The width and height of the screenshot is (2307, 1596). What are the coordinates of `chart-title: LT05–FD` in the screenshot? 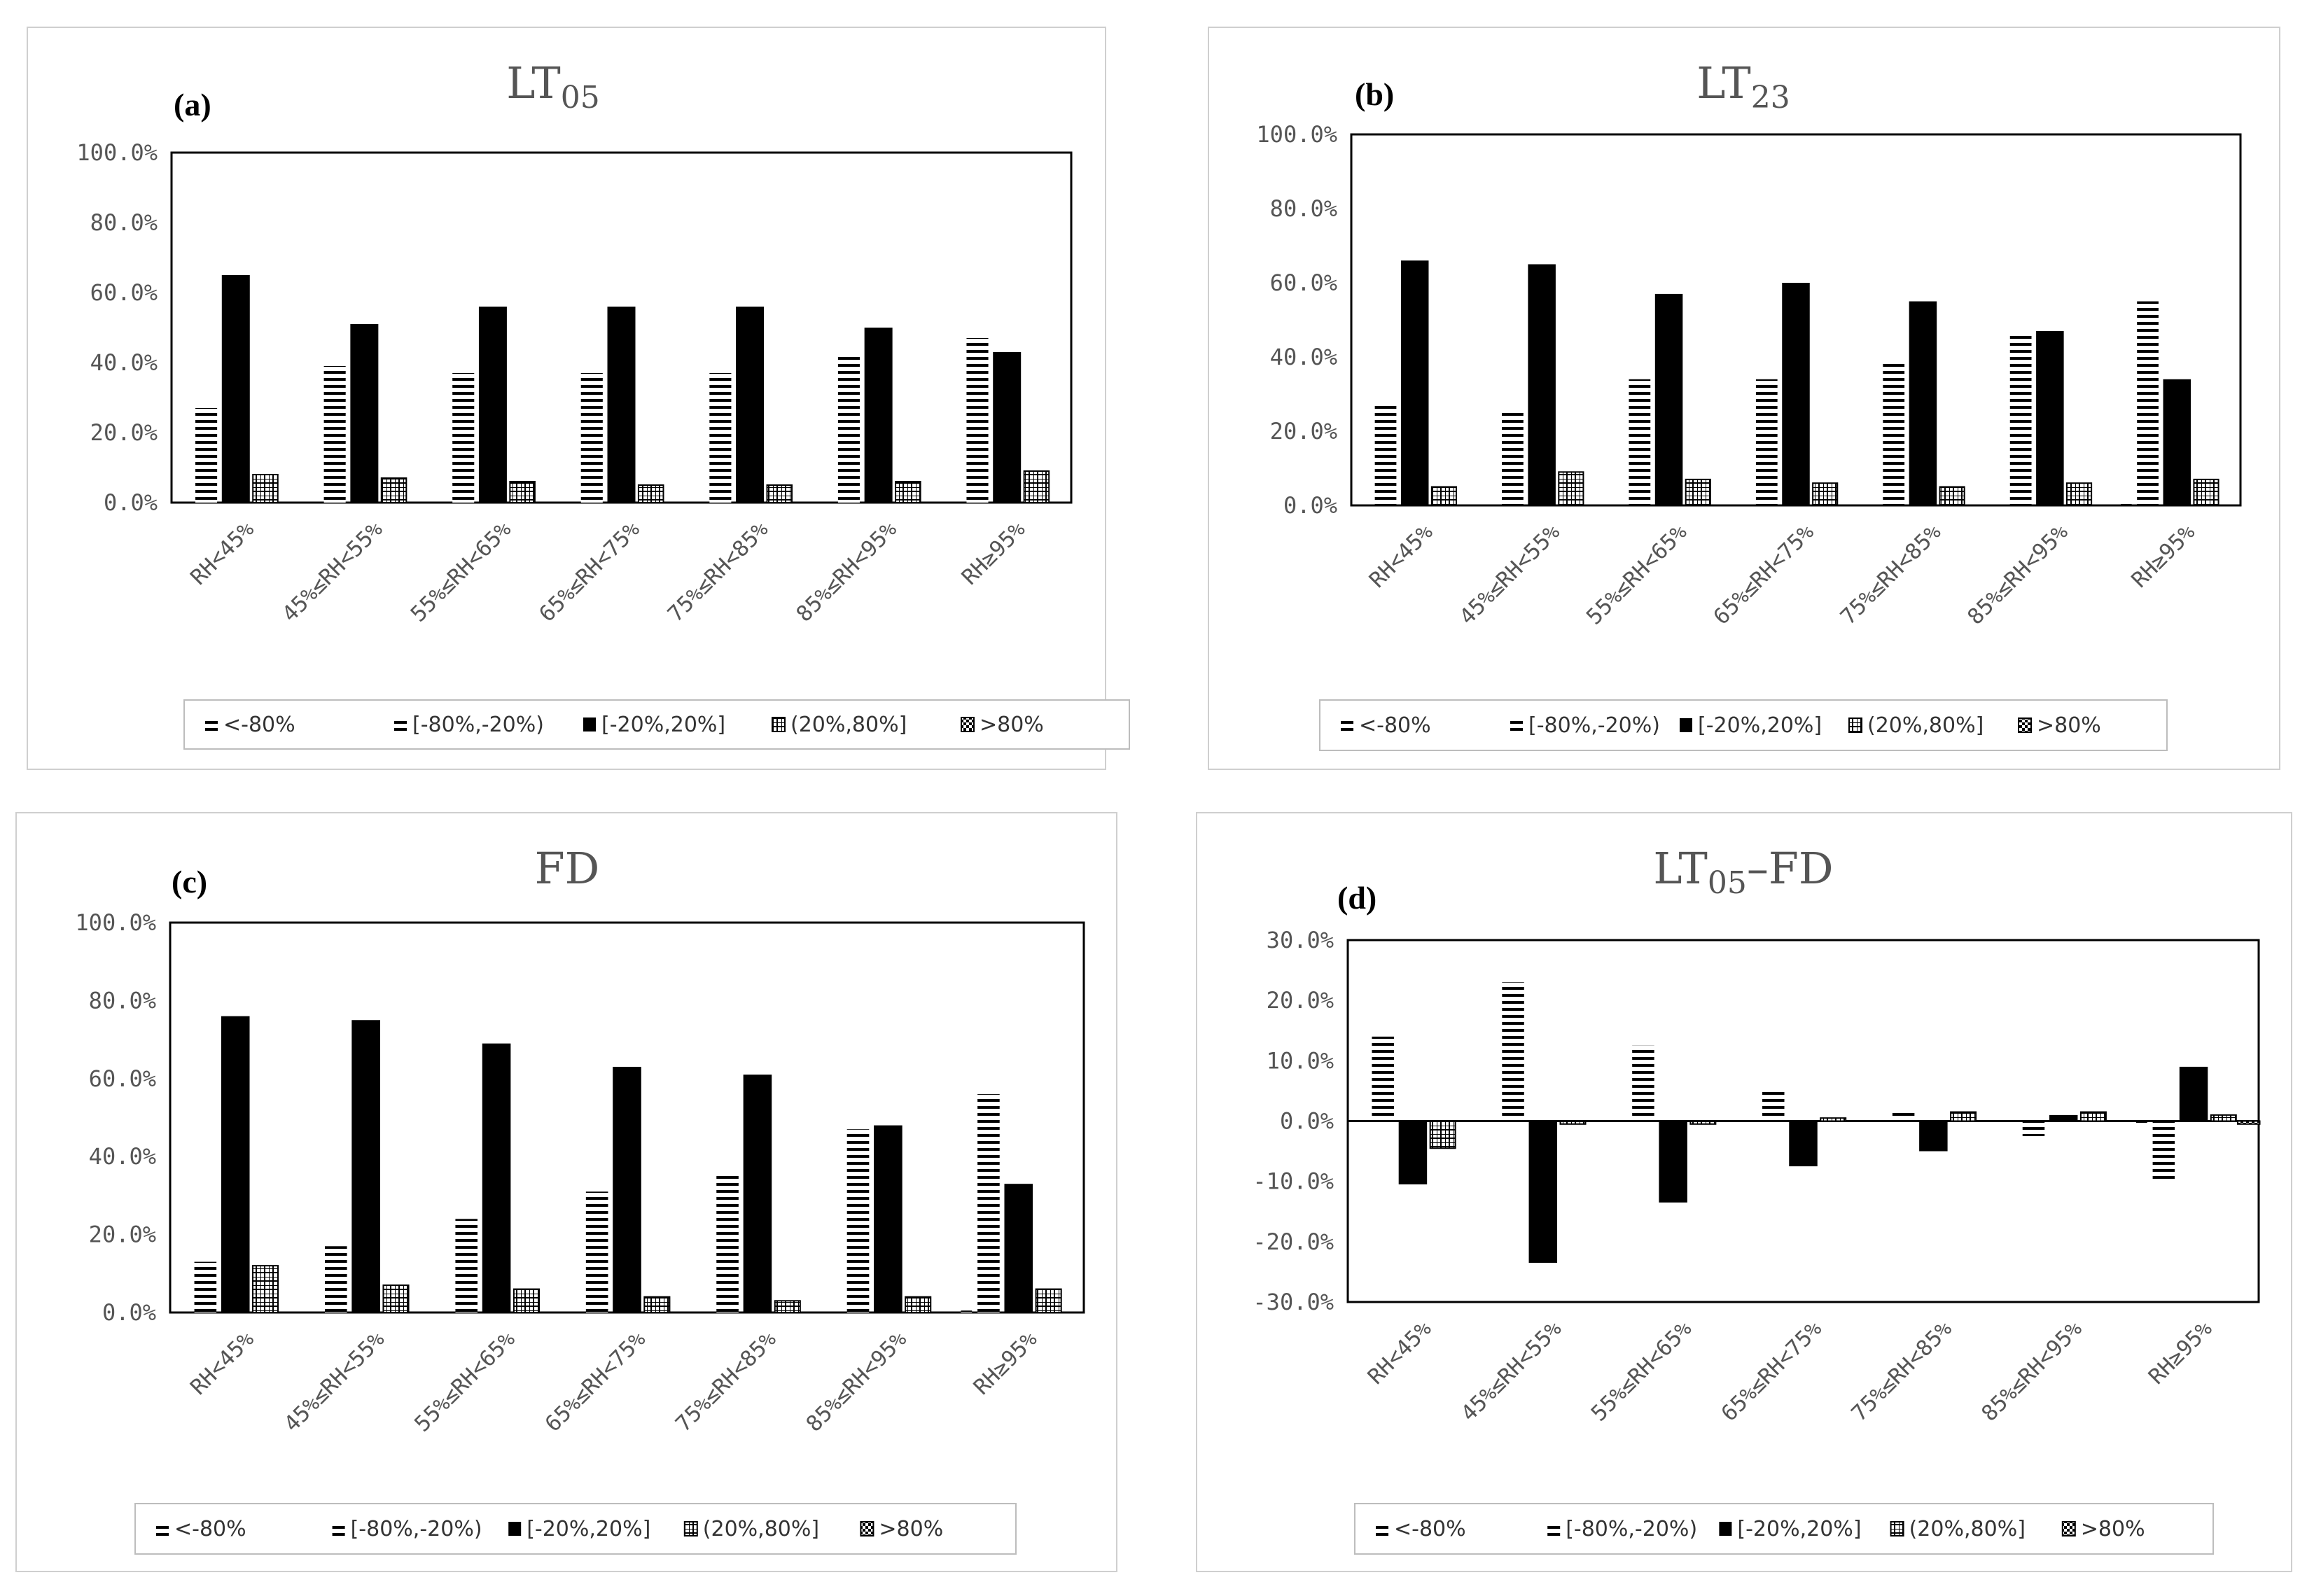 It's located at (1743, 872).